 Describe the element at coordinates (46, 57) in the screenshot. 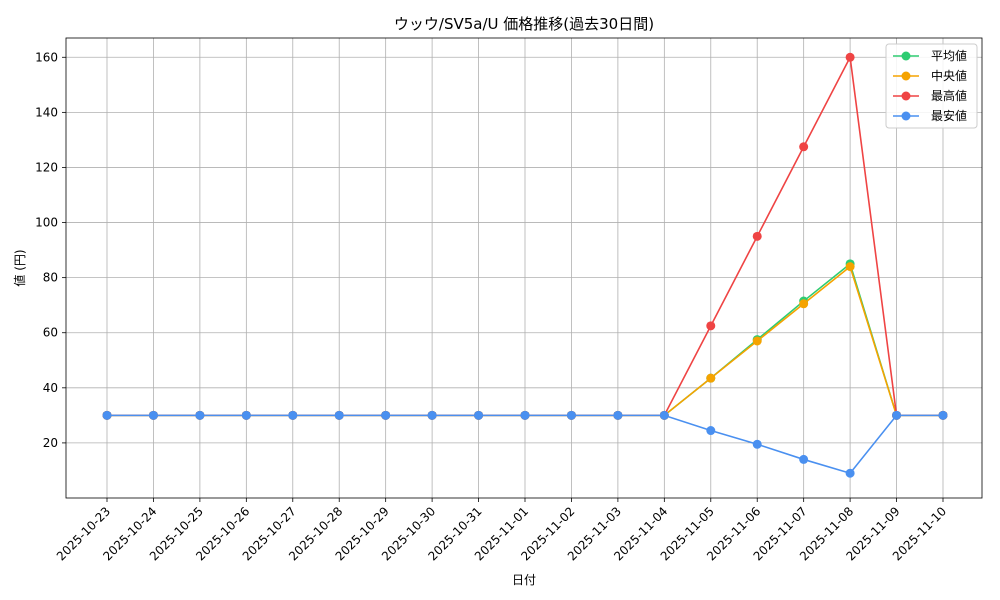

I see `y-tick-label: 160` at that location.